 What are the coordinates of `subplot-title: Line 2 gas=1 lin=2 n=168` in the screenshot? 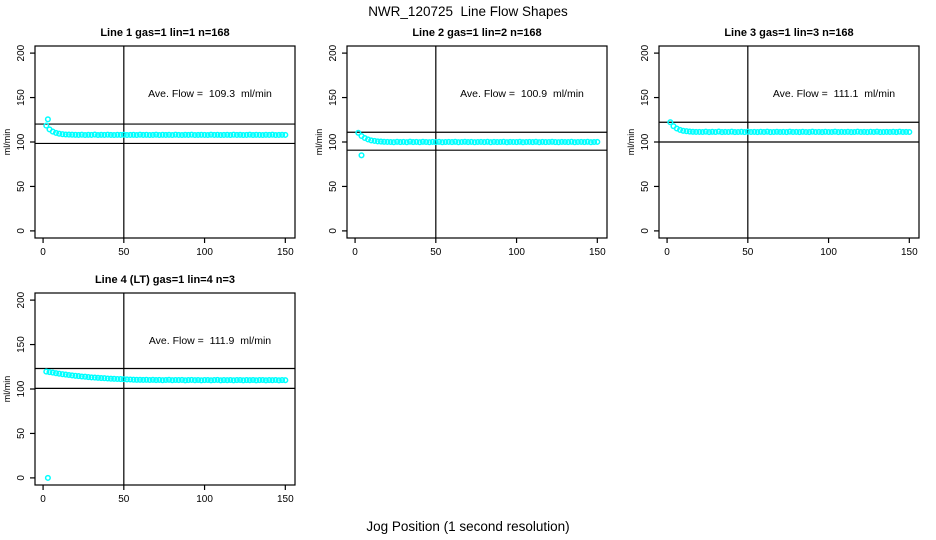 It's located at (476, 33).